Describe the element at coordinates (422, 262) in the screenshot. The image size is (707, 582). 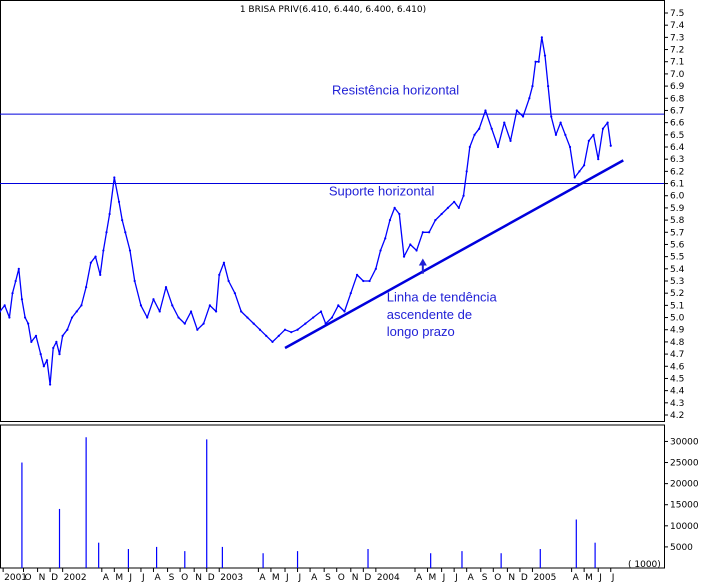
I see `trendline-arrow-head` at that location.